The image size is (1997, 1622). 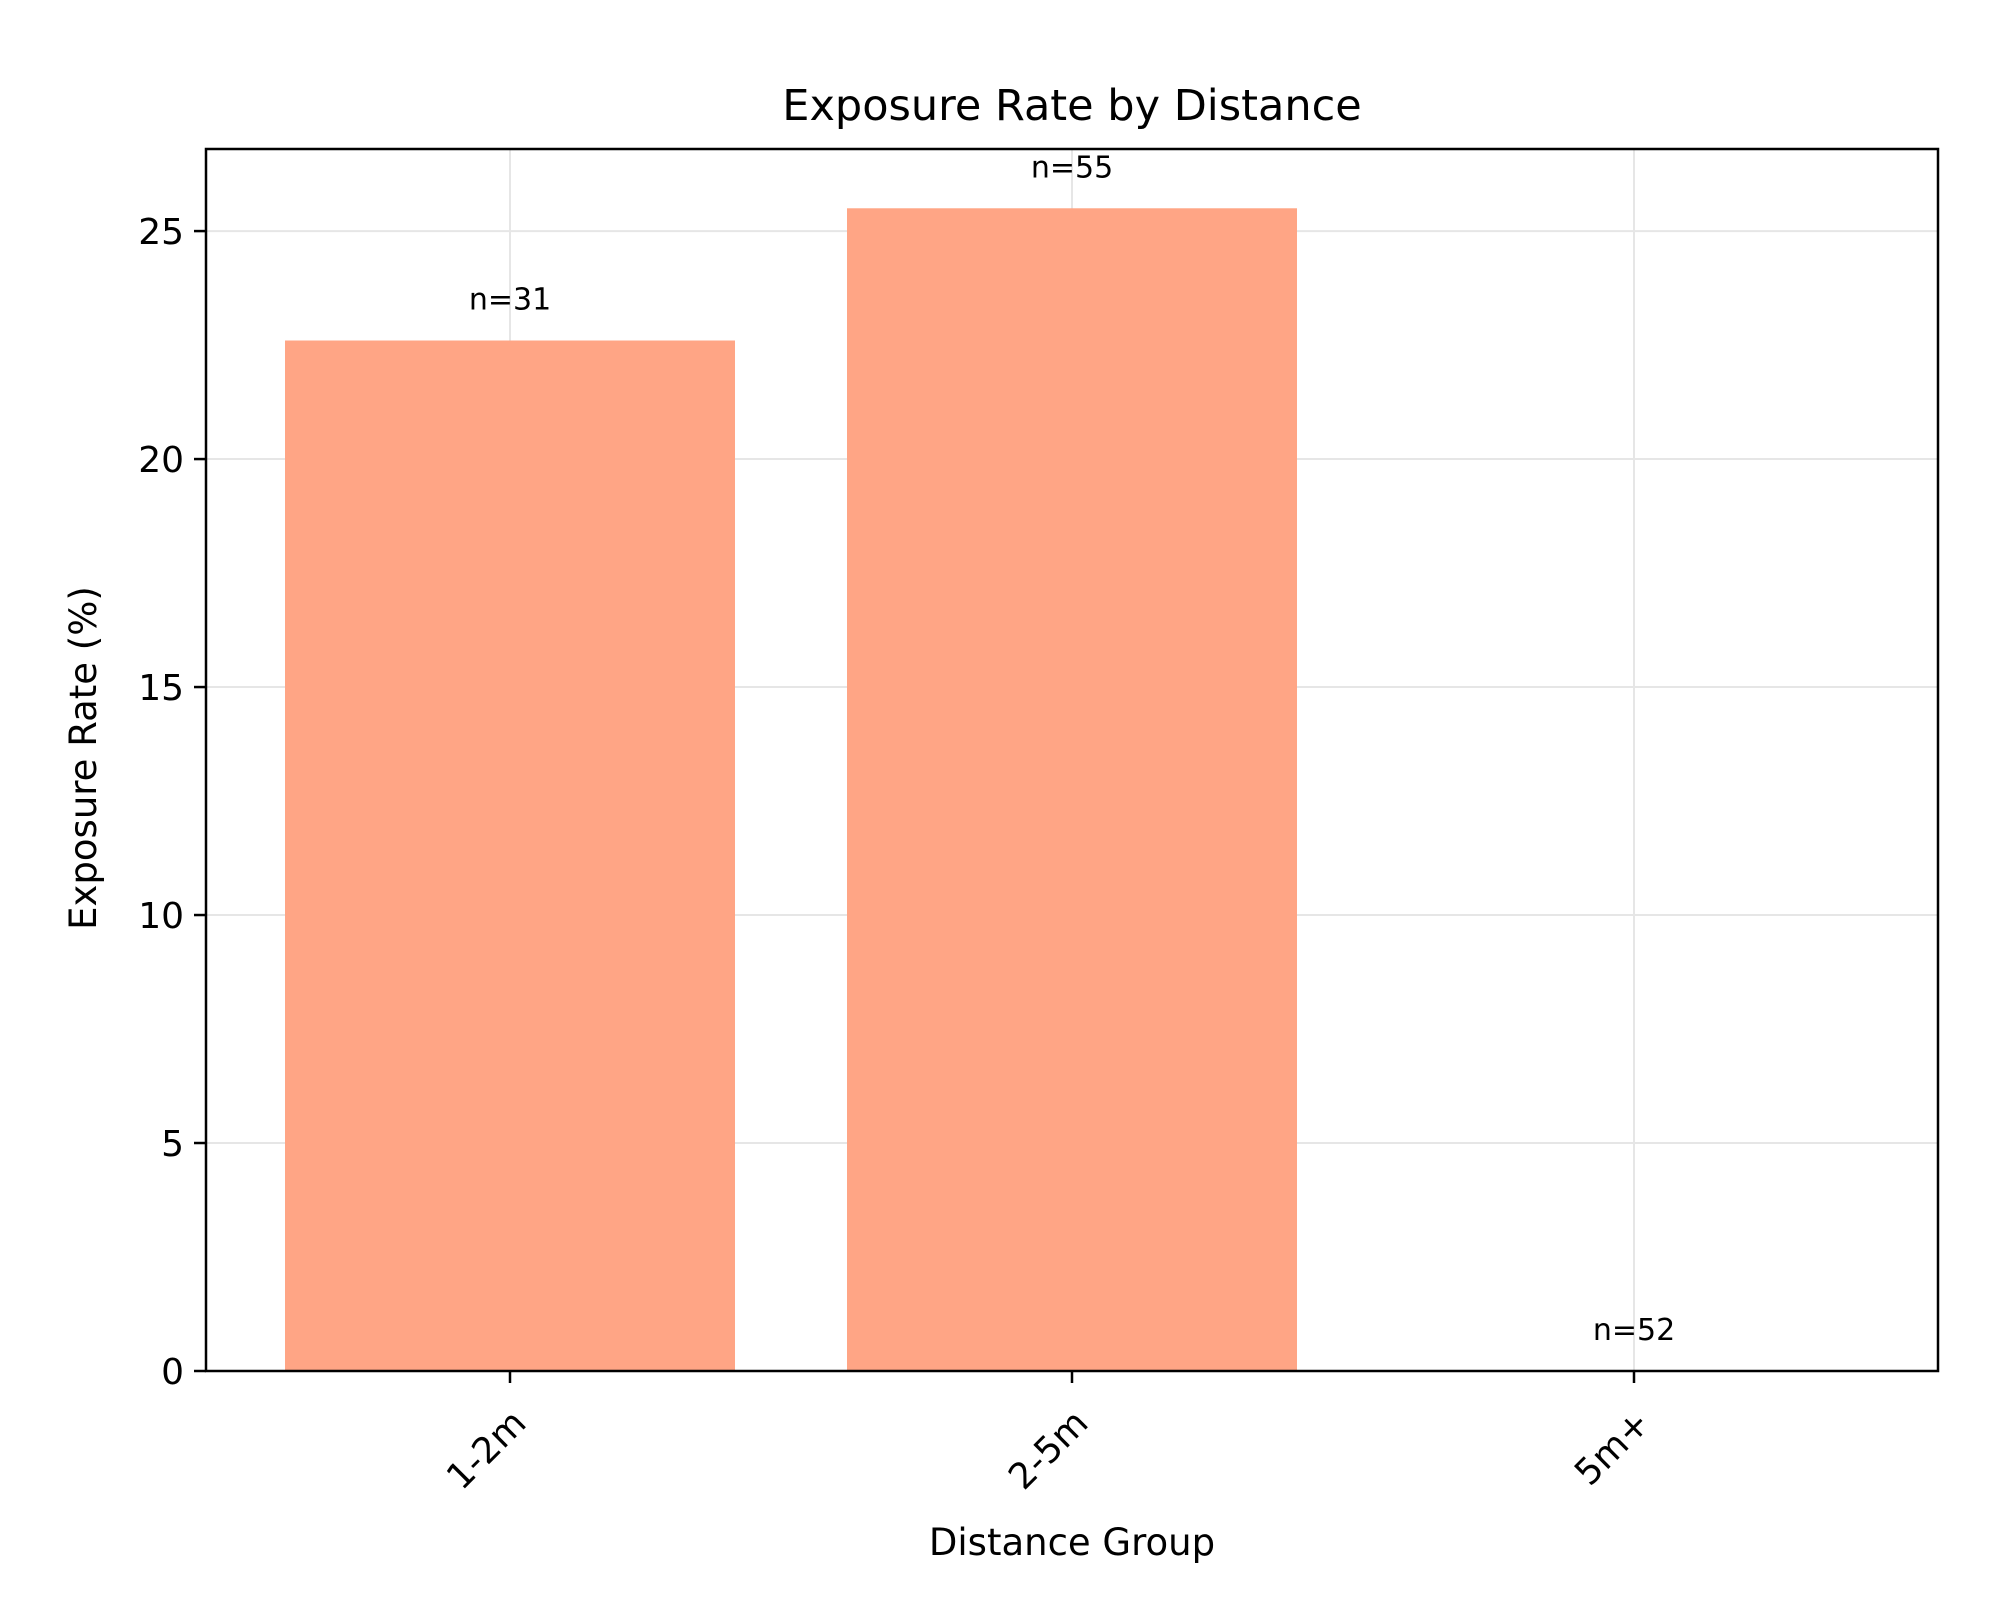 What do you see at coordinates (510, 300) in the screenshot?
I see `bar-label: n=31` at bounding box center [510, 300].